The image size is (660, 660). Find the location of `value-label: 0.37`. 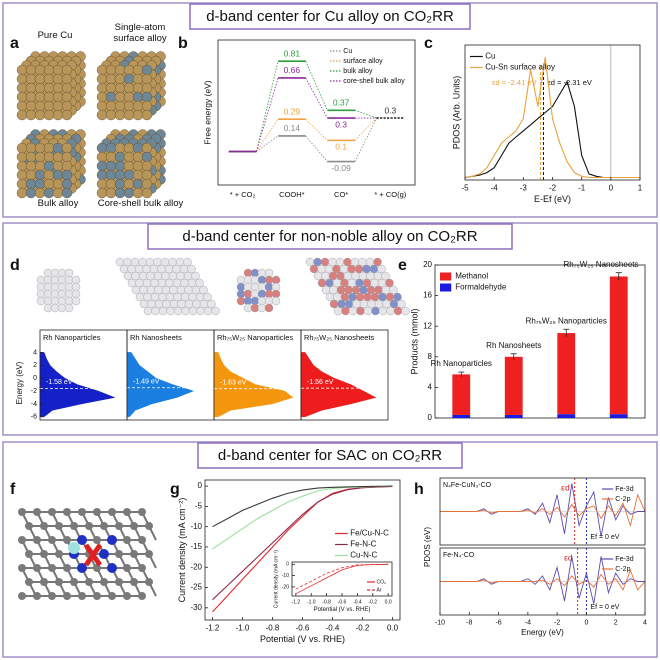

value-label: 0.37 is located at coordinates (341, 103).